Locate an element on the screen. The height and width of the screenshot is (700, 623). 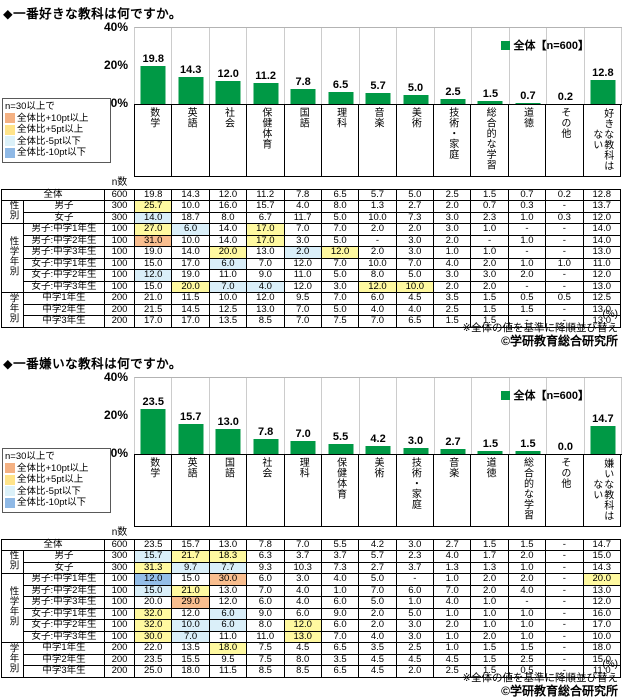
category-header: 国語 is located at coordinates (302, 140).